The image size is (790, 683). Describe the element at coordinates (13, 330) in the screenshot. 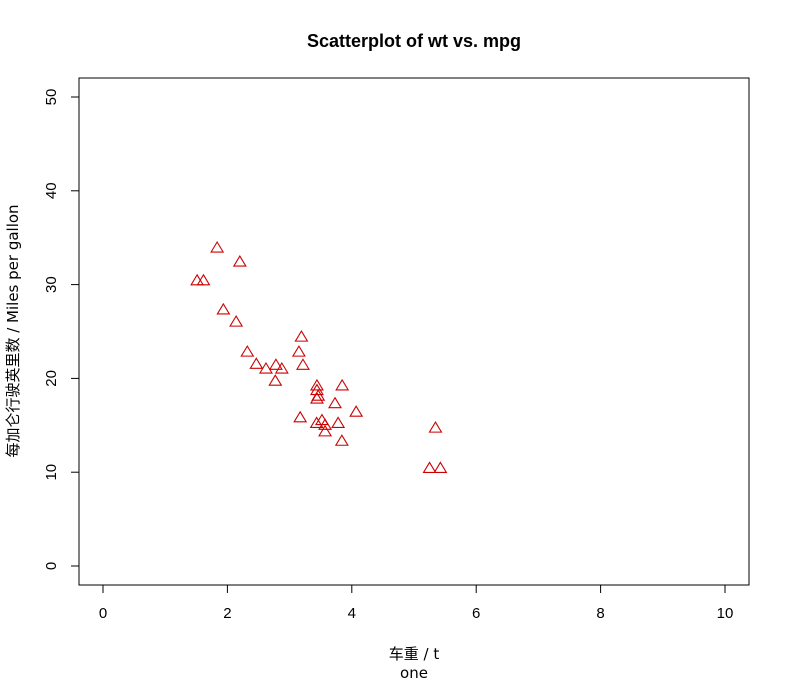

I see `y-axis-label: 每加仑行驶英里数 / Miles per gallon` at that location.